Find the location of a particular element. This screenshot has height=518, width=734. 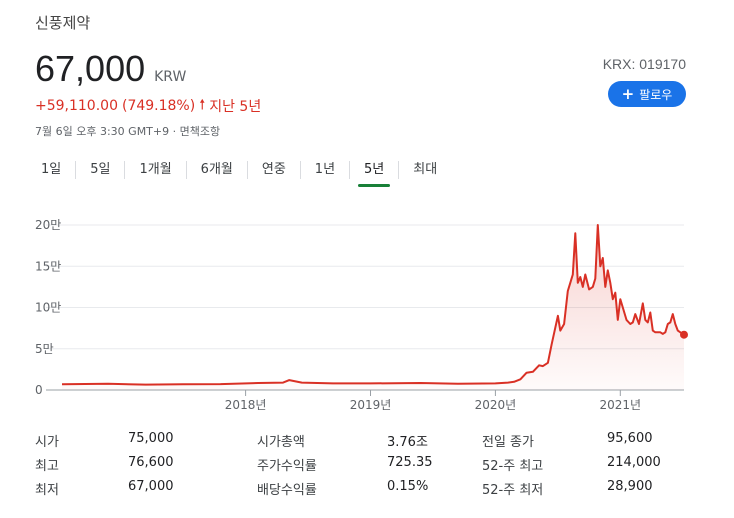

y-tick-label: 20만 is located at coordinates (48, 225).